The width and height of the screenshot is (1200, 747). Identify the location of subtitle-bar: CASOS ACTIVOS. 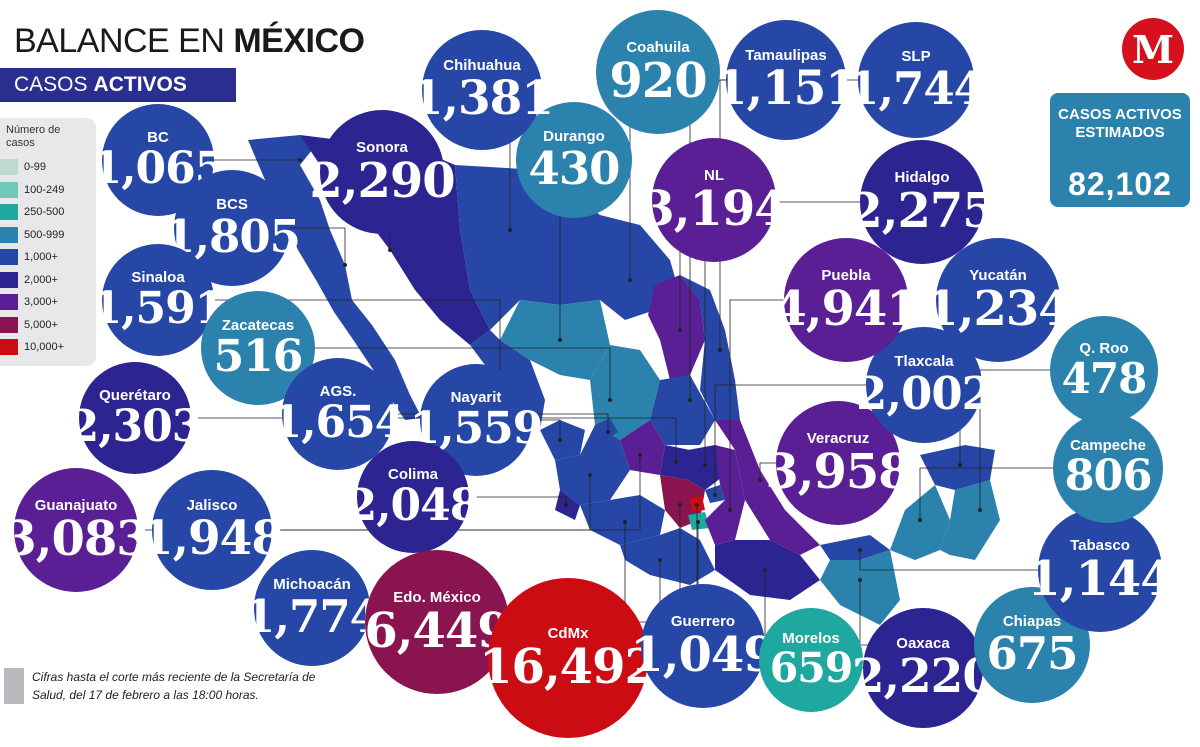
(118, 85).